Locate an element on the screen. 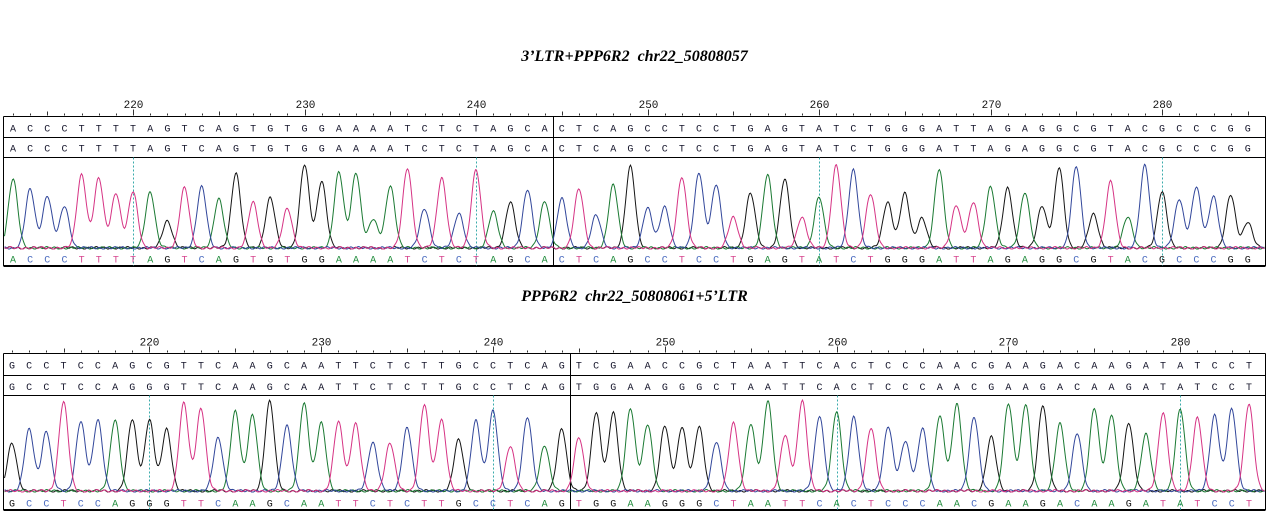 The image size is (1269, 513). ruler-label: 250 is located at coordinates (666, 344).